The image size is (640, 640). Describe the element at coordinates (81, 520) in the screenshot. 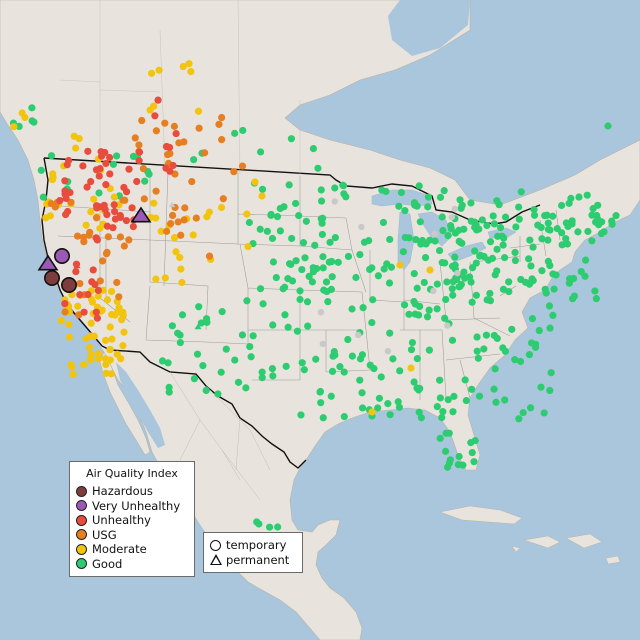

I see `unhealthy-swatch` at that location.